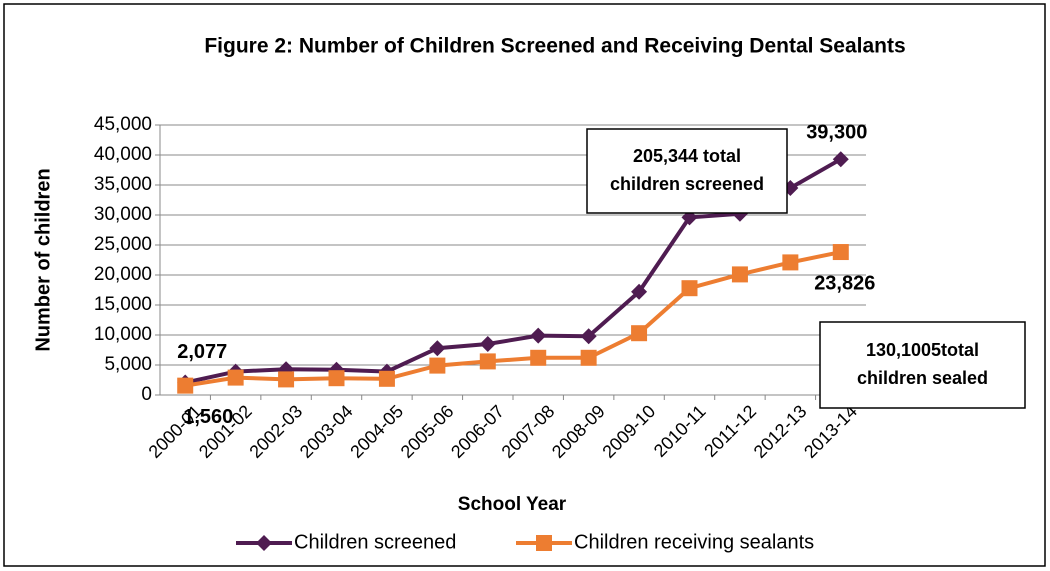 The height and width of the screenshot is (571, 1050). What do you see at coordinates (836, 132) in the screenshot?
I see `data-label: 39,300` at bounding box center [836, 132].